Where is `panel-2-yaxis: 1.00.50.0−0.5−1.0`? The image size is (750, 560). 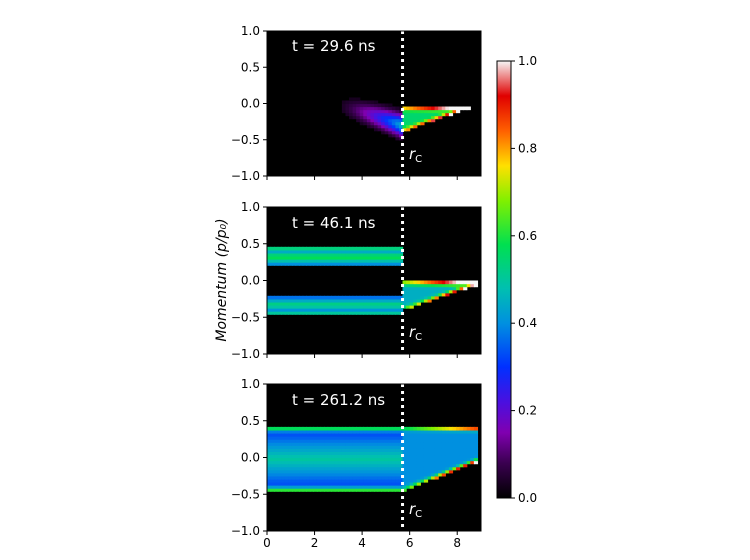 panel-2-yaxis: 1.00.50.0−0.5−1.0 is located at coordinates (249, 280).